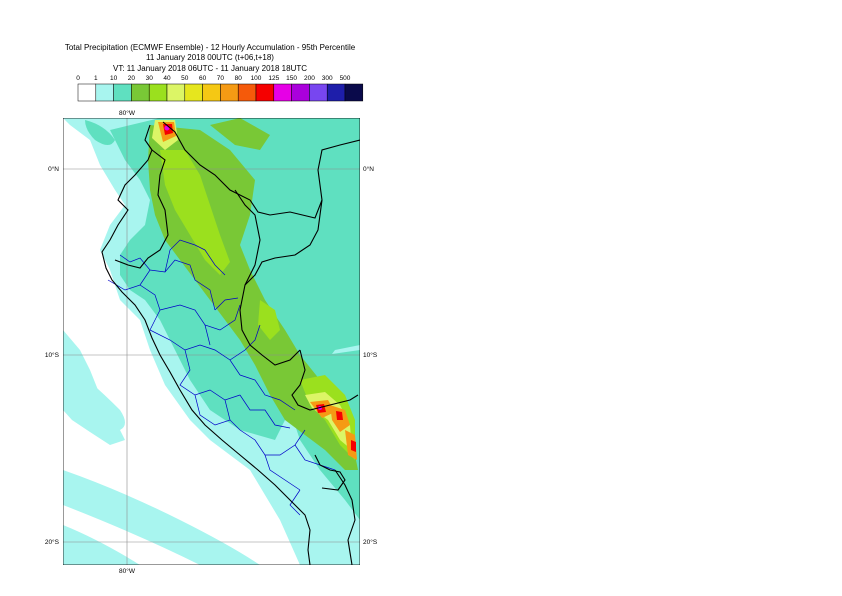  I want to click on colorbar-tick-label: 10, so click(114, 78).